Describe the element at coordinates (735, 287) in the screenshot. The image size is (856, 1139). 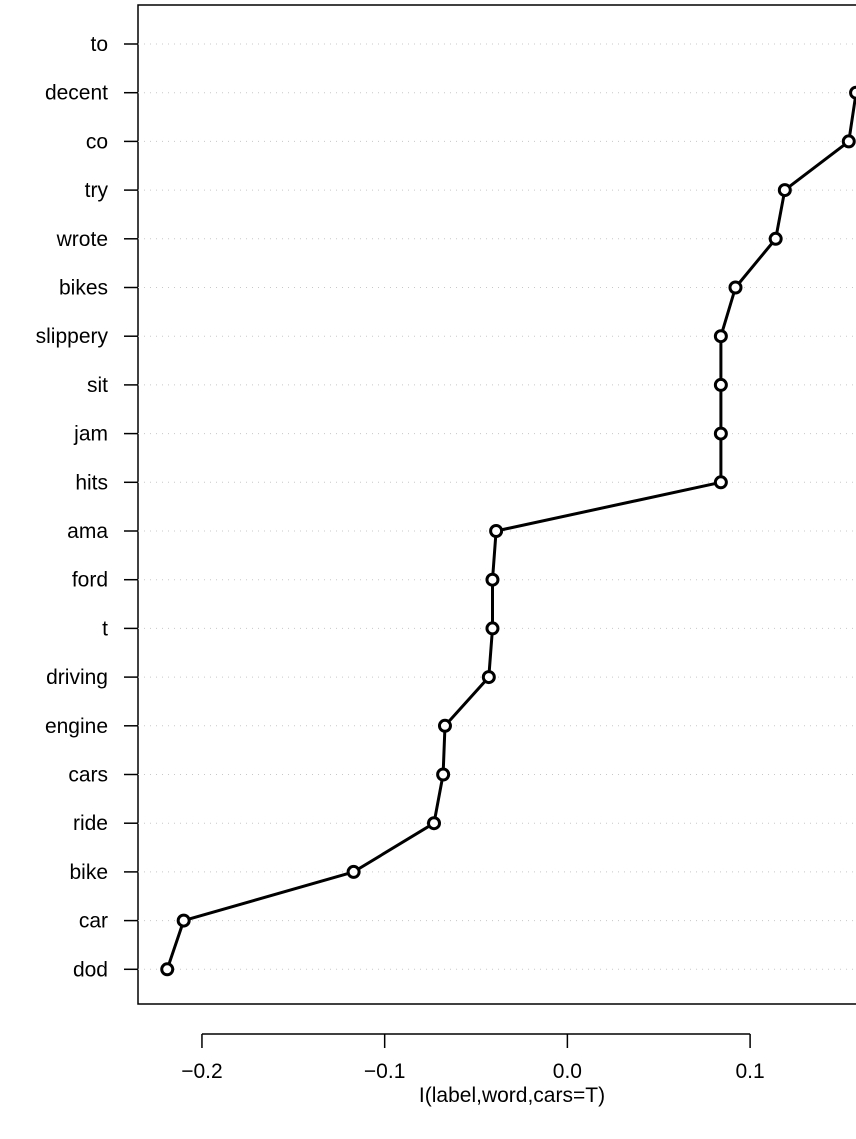
I see `data-point-bikes` at that location.